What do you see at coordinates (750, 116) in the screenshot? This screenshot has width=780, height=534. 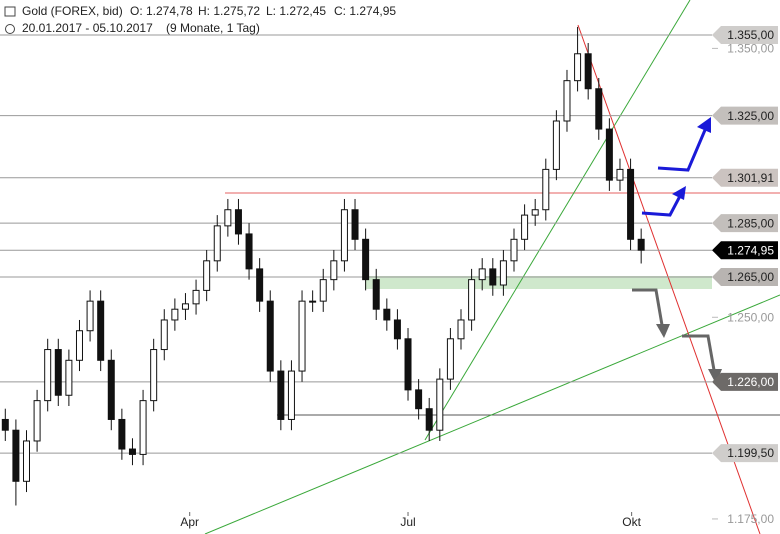 I see `level-label: 1.325,00` at bounding box center [750, 116].